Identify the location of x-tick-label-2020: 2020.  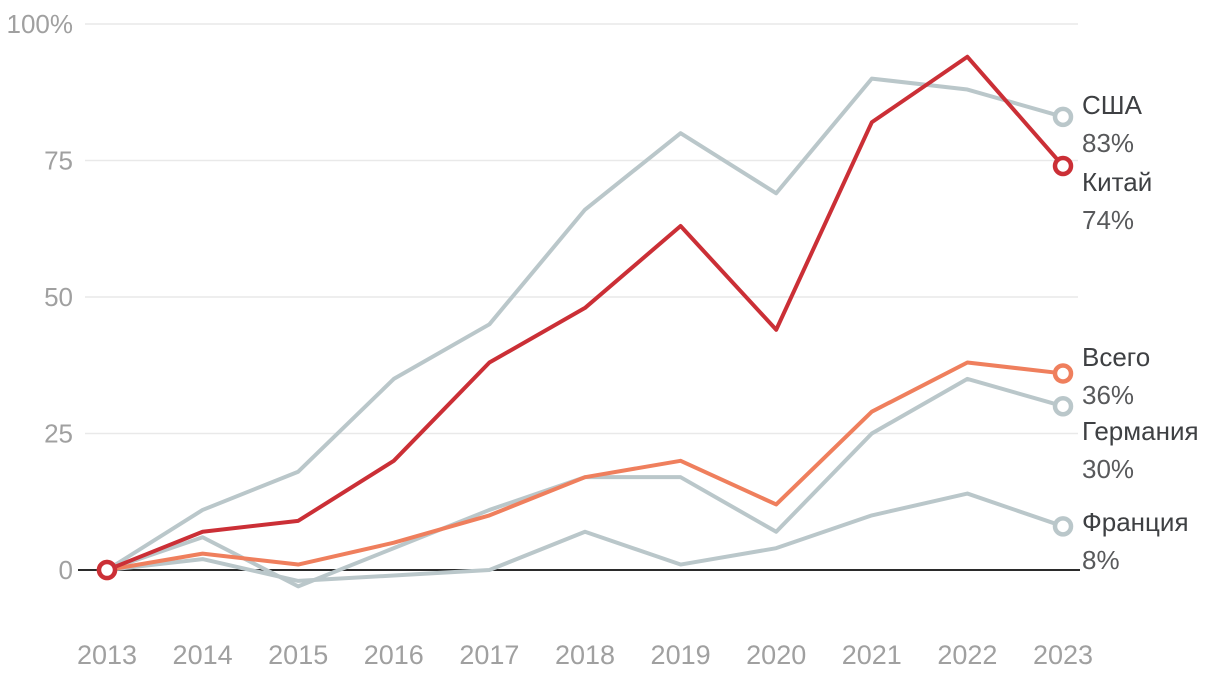
(776, 655).